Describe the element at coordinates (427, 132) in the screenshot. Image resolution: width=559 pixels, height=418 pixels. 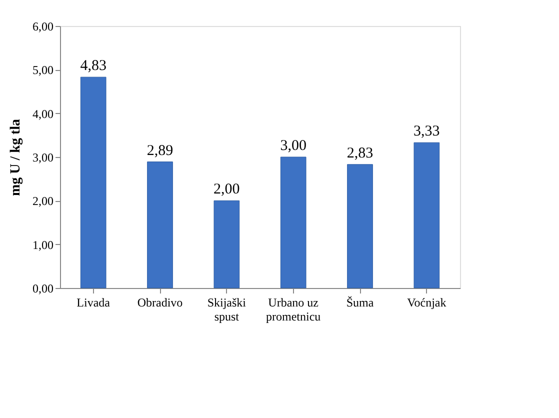
I see `data-label: 3,33` at that location.